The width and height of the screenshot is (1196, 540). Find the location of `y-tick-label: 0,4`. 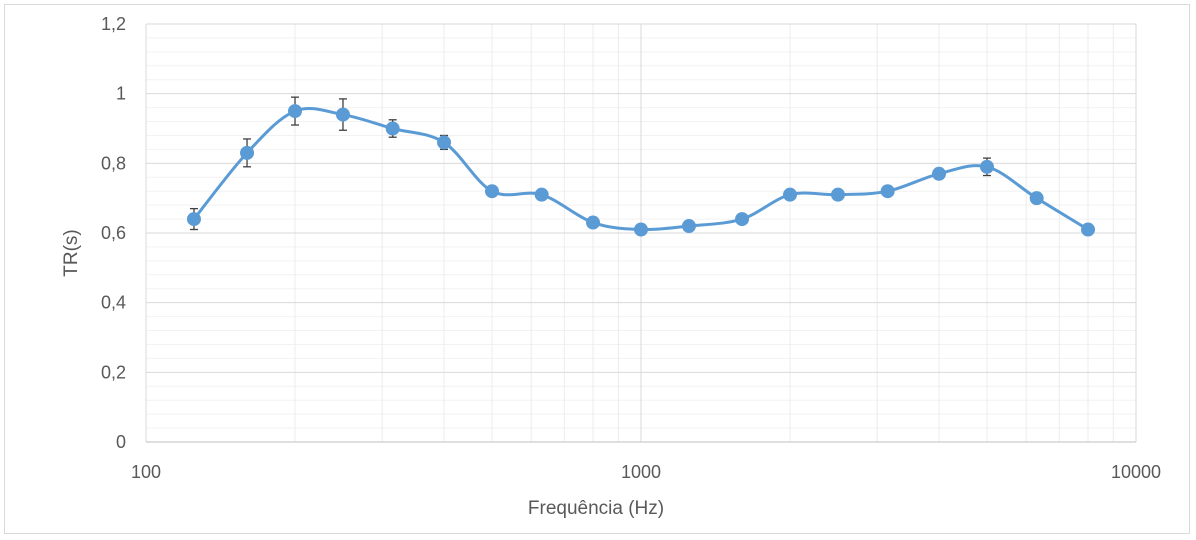

y-tick-label: 0,4 is located at coordinates (113, 303).